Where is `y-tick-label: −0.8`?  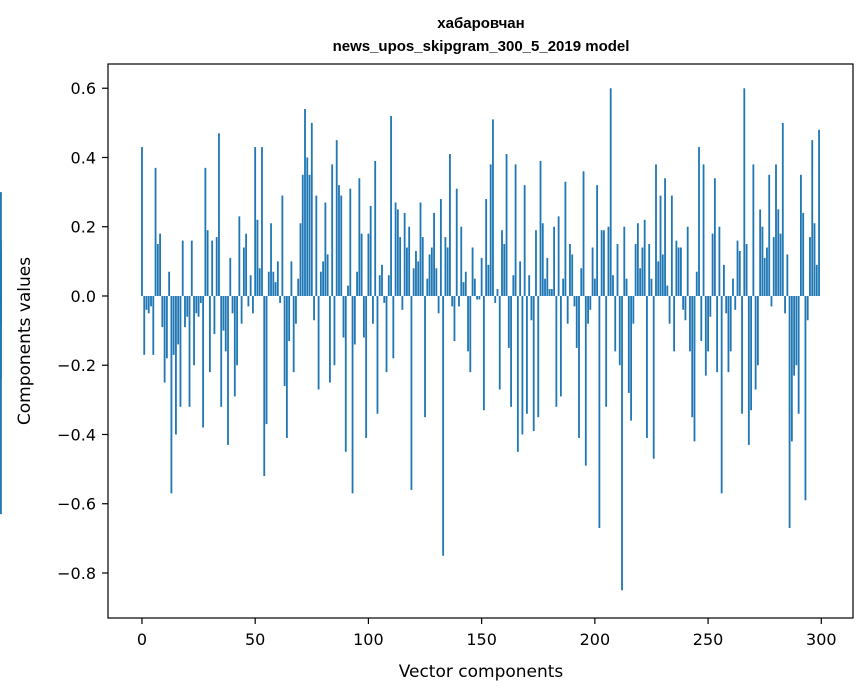 y-tick-label: −0.8 is located at coordinates (76, 573).